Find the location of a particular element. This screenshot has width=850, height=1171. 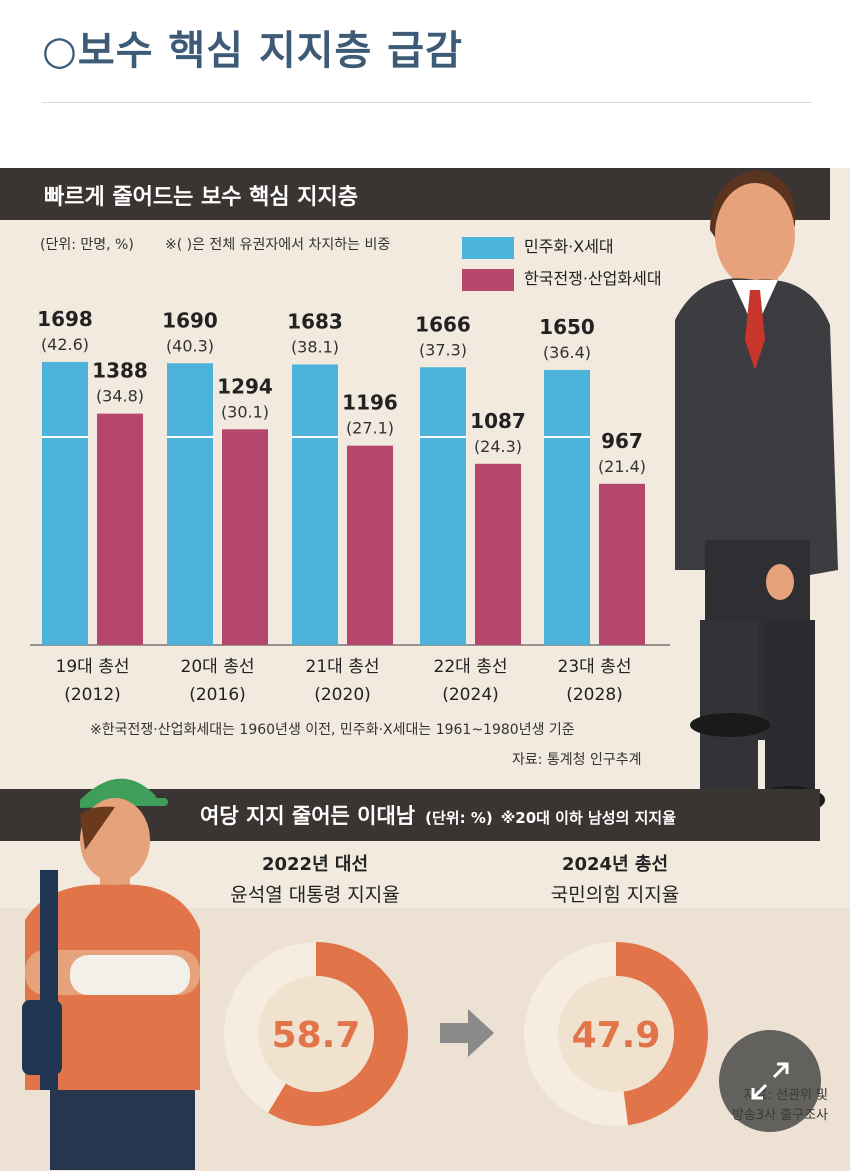

section1-source: 자료: 통계청 인구추계 is located at coordinates (577, 760).